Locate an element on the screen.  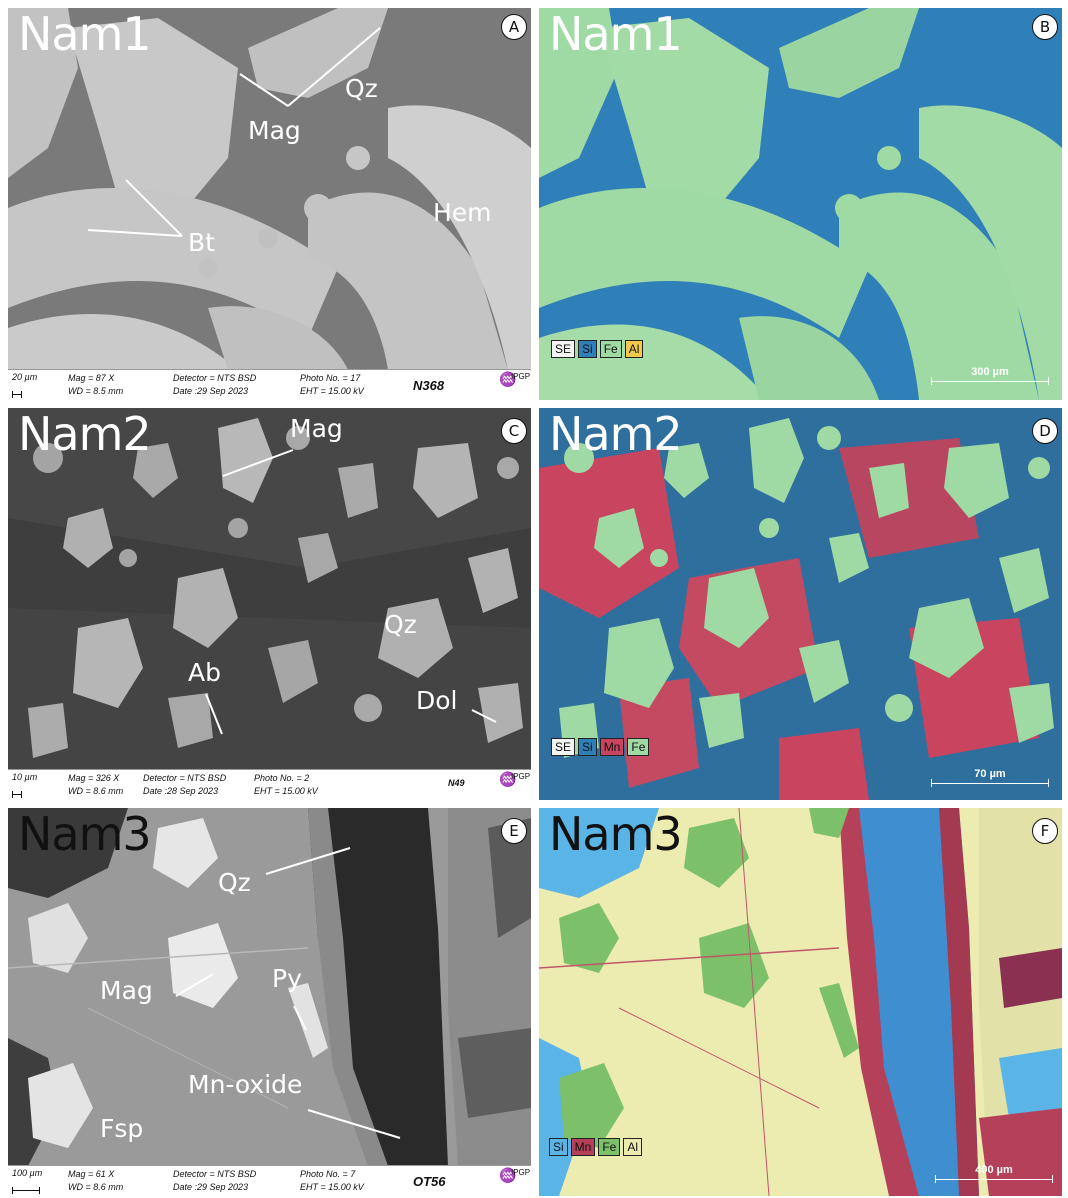
scale-bar-a is located at coordinates (17, 394).